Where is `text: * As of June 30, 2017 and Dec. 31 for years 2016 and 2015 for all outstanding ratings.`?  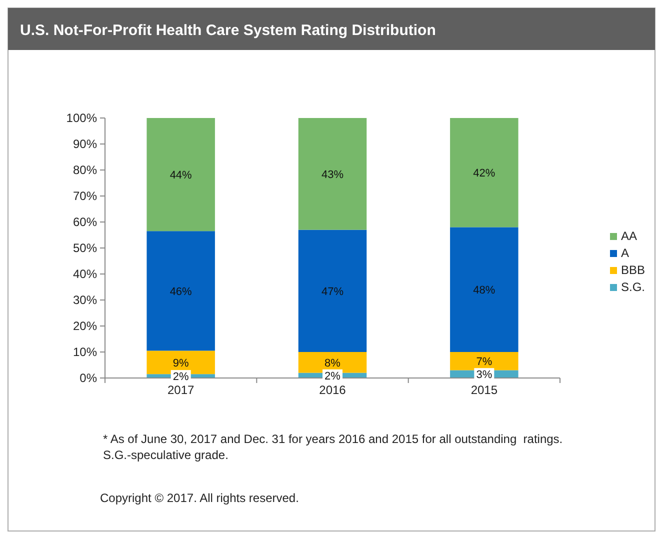
text: * As of June 30, 2017 and Dec. 31 for years 2016 and 2015 for all outstanding ratings. is located at coordinates (333, 439).